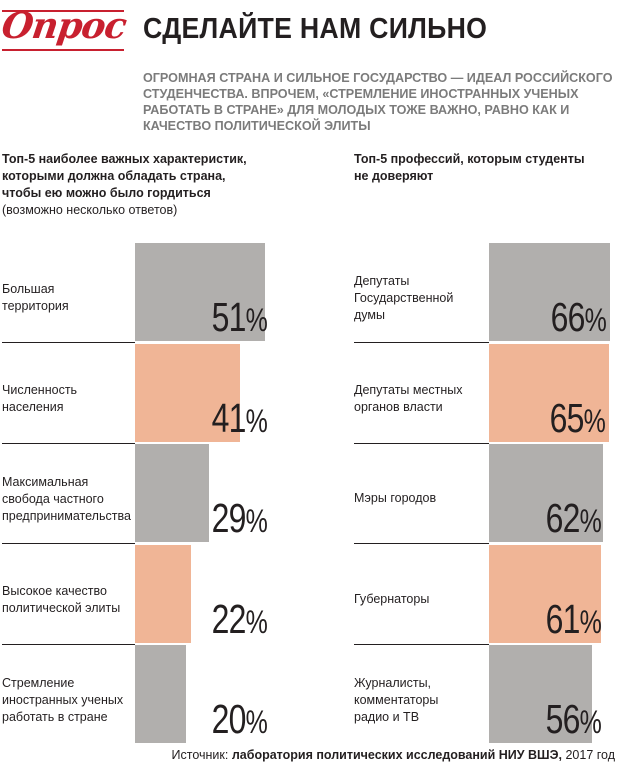 The image size is (621, 766). What do you see at coordinates (256, 320) in the screenshot?
I see `left-chart-value-unit-1: %` at bounding box center [256, 320].